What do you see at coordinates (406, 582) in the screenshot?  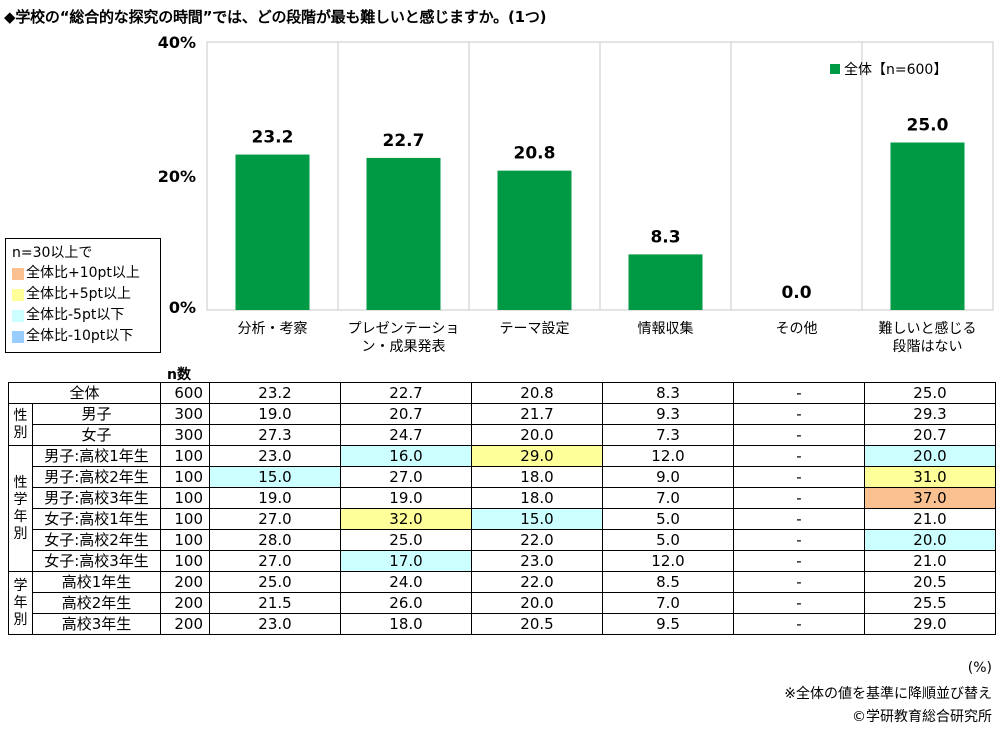 I see `value-cell: 24.0` at bounding box center [406, 582].